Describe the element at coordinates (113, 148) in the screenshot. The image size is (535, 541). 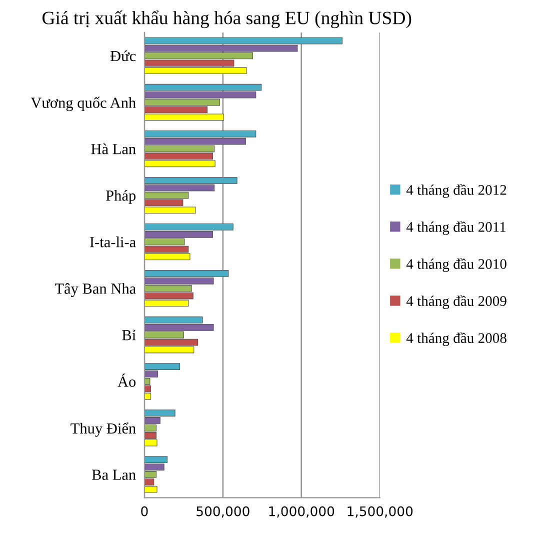
I see `y-tick-label: Hà Lan` at that location.